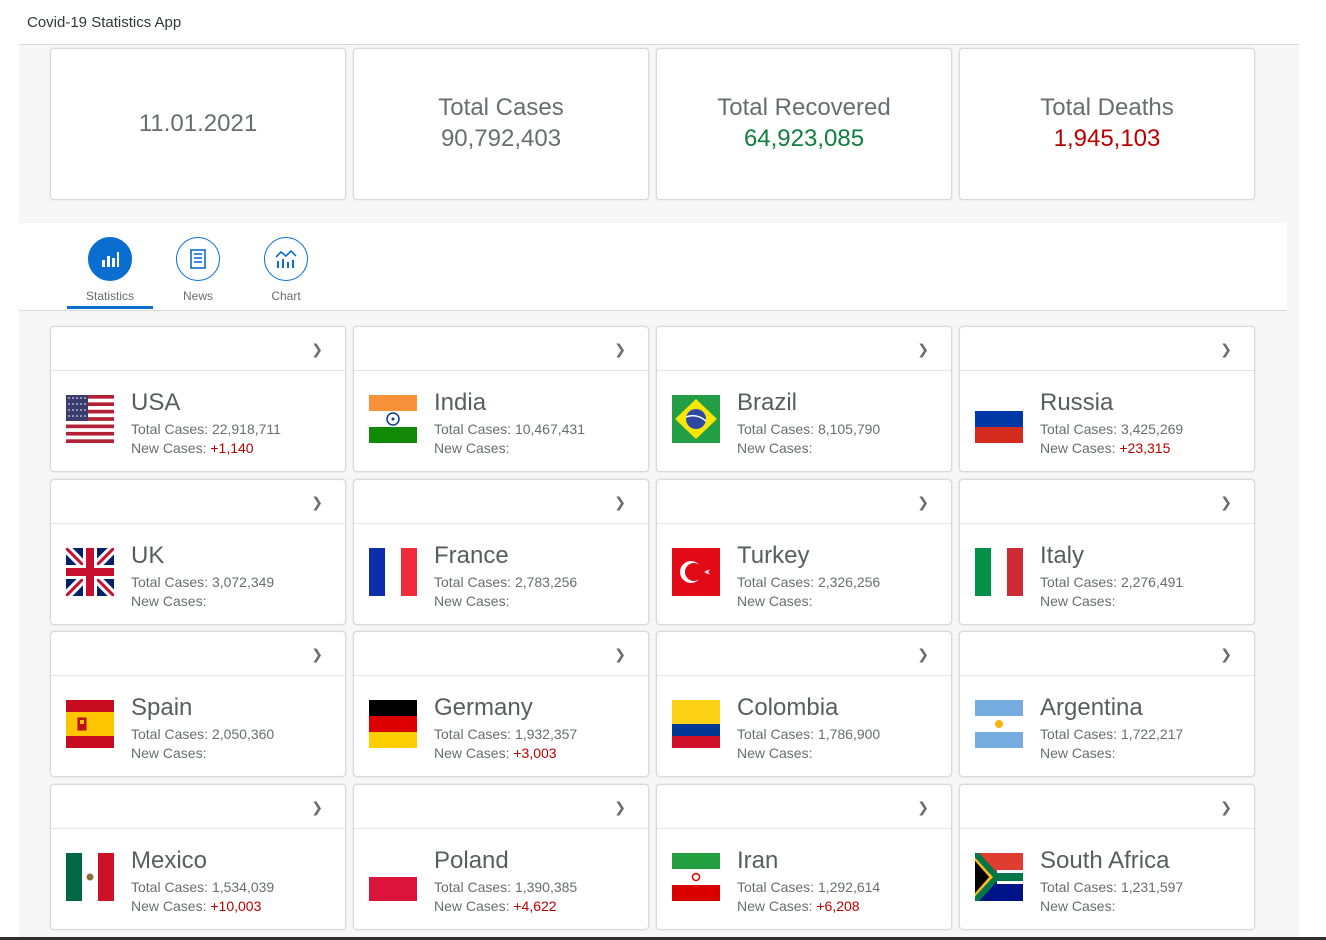  I want to click on poland-flag, so click(393, 877).